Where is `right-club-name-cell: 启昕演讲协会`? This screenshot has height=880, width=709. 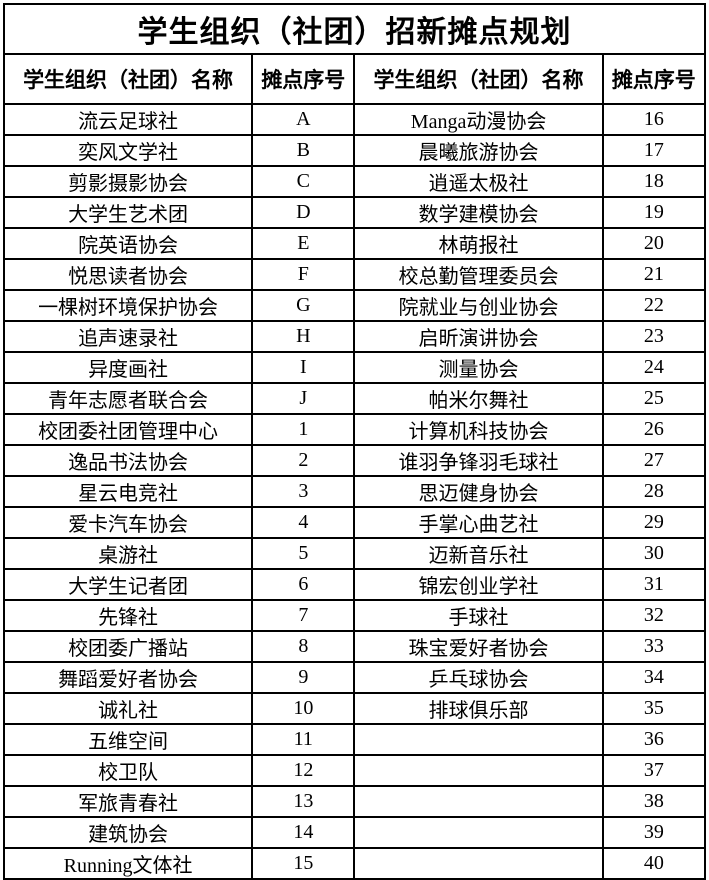
right-club-name-cell: 启昕演讲协会 is located at coordinates (478, 336).